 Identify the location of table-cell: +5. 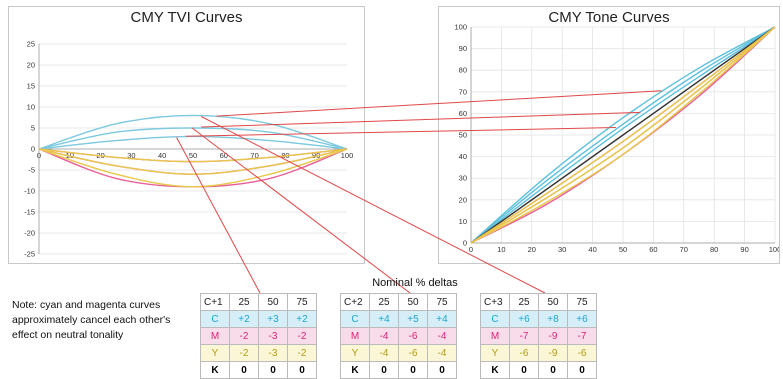
(413, 319).